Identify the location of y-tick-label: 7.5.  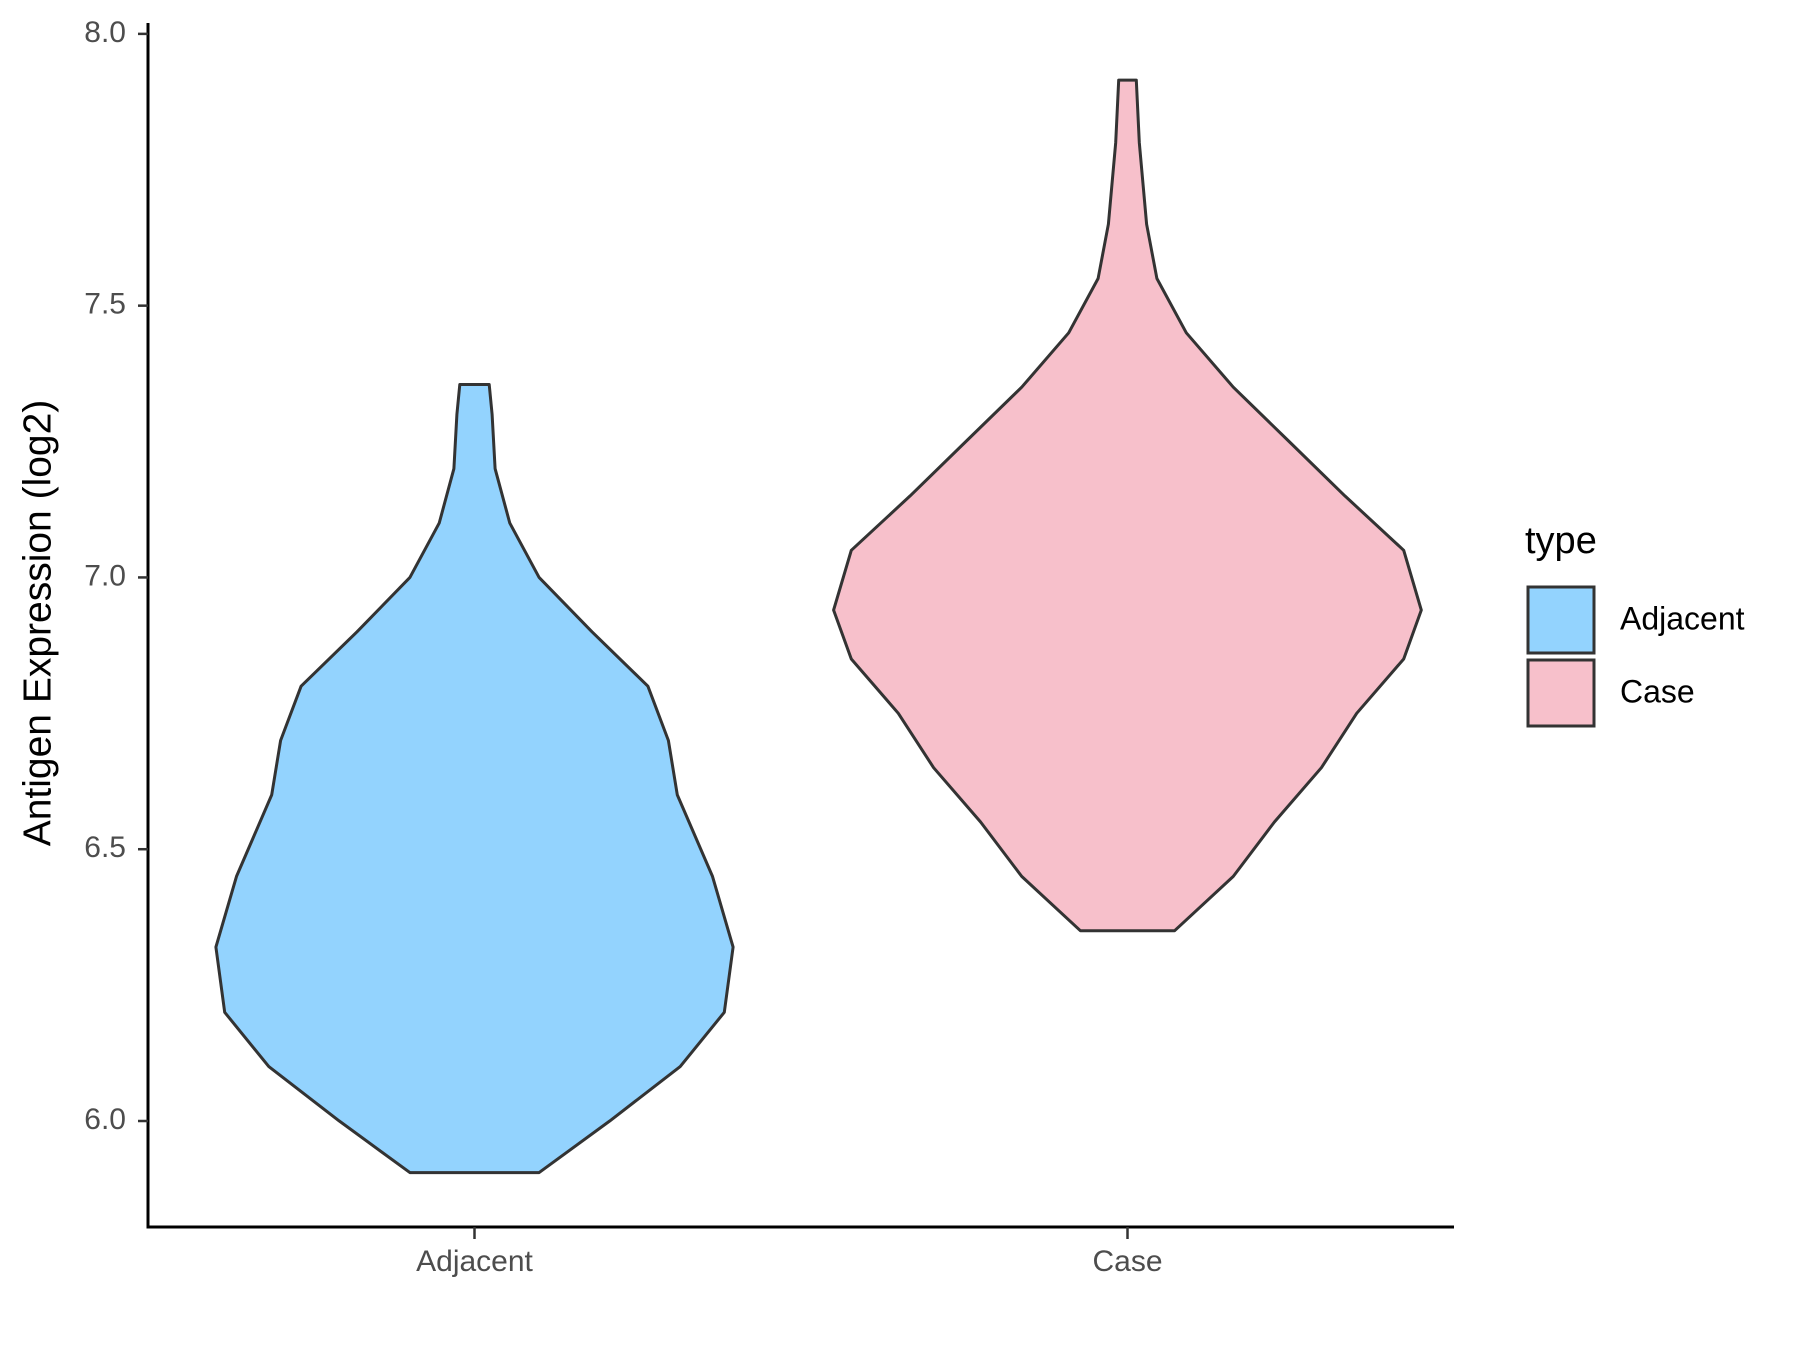
(105, 304).